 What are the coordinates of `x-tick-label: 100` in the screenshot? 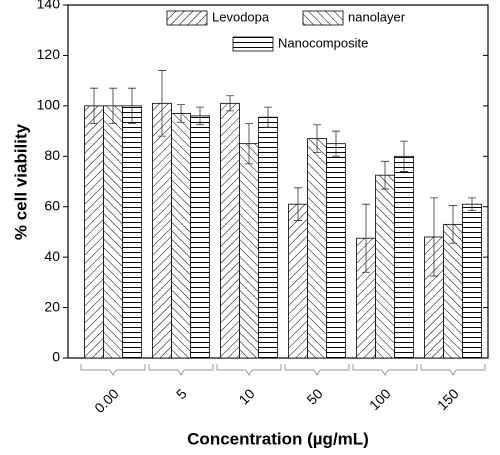 It's located at (380, 399).